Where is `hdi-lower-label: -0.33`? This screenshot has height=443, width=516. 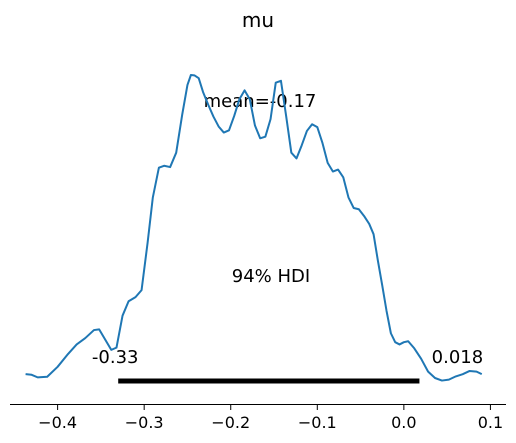
hdi-lower-label: -0.33 is located at coordinates (115, 357).